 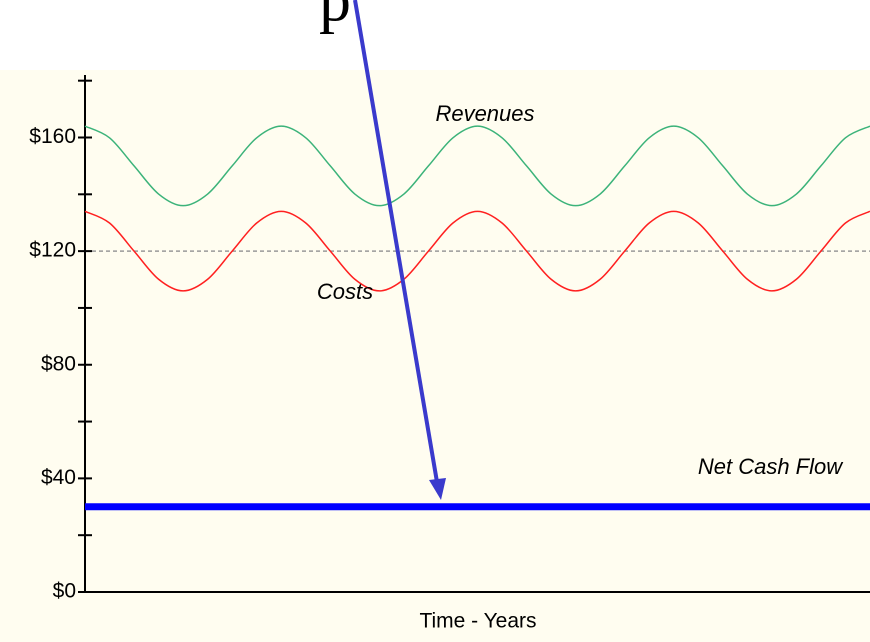 What do you see at coordinates (771, 466) in the screenshot?
I see `series-label: Net Cash Flow` at bounding box center [771, 466].